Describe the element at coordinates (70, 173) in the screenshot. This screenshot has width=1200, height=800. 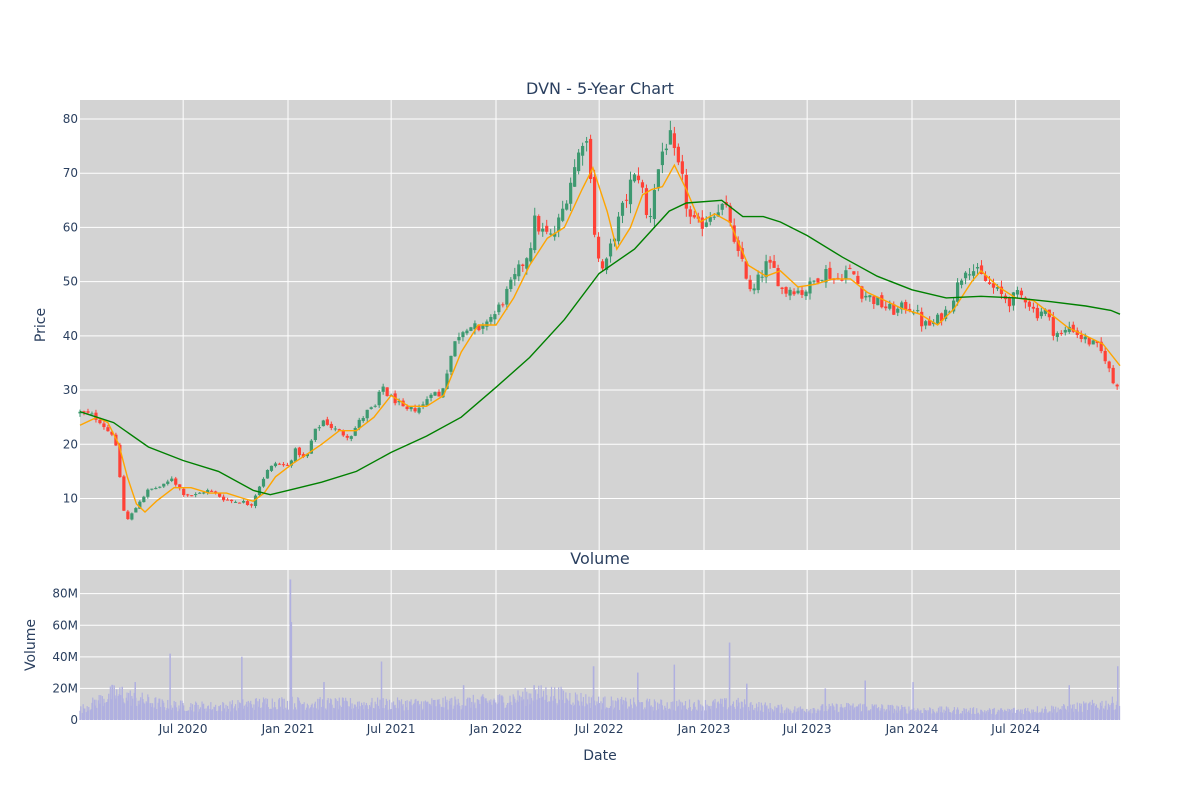
I see `price-y-tick: 70` at that location.